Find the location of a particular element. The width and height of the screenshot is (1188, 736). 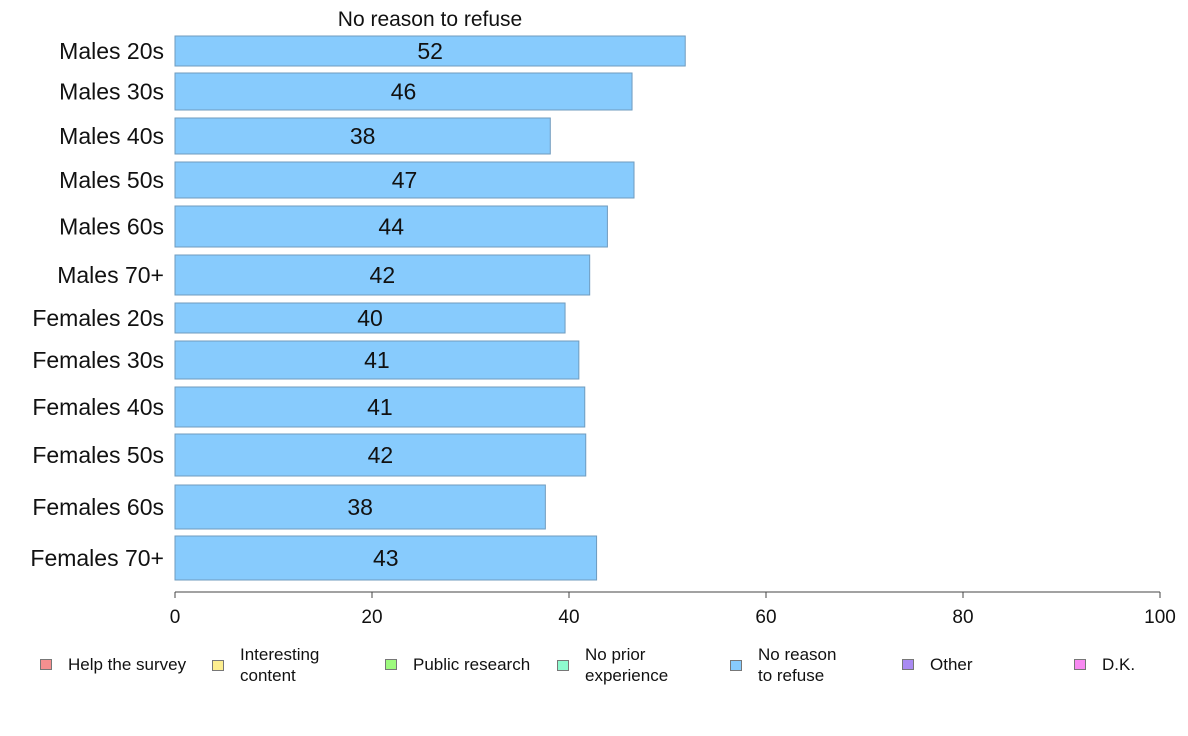

legend-item: Other is located at coordinates (937, 664).